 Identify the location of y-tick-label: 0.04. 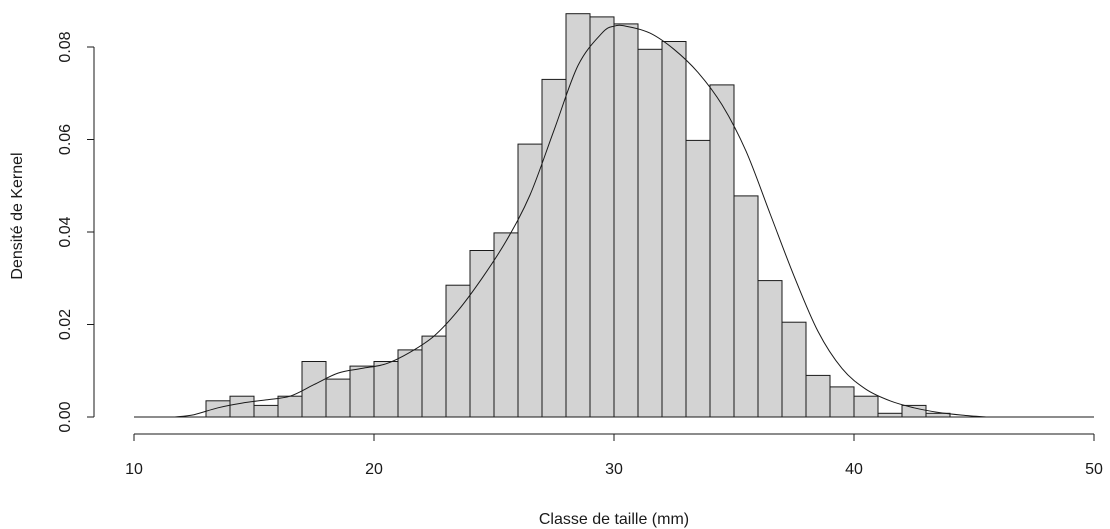
(65, 231).